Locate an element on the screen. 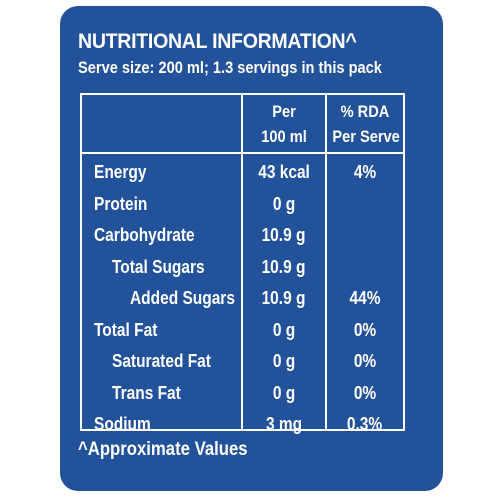 Image resolution: width=500 pixels, height=500 pixels. per-100ml-value: 43 kcal is located at coordinates (284, 172).